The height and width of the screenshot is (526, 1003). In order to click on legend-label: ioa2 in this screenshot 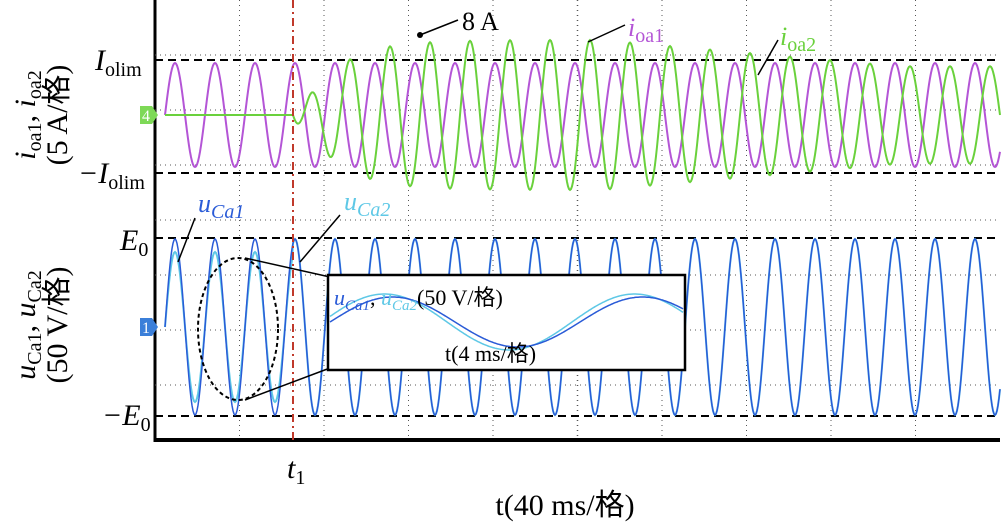, I will do `click(798, 39)`.